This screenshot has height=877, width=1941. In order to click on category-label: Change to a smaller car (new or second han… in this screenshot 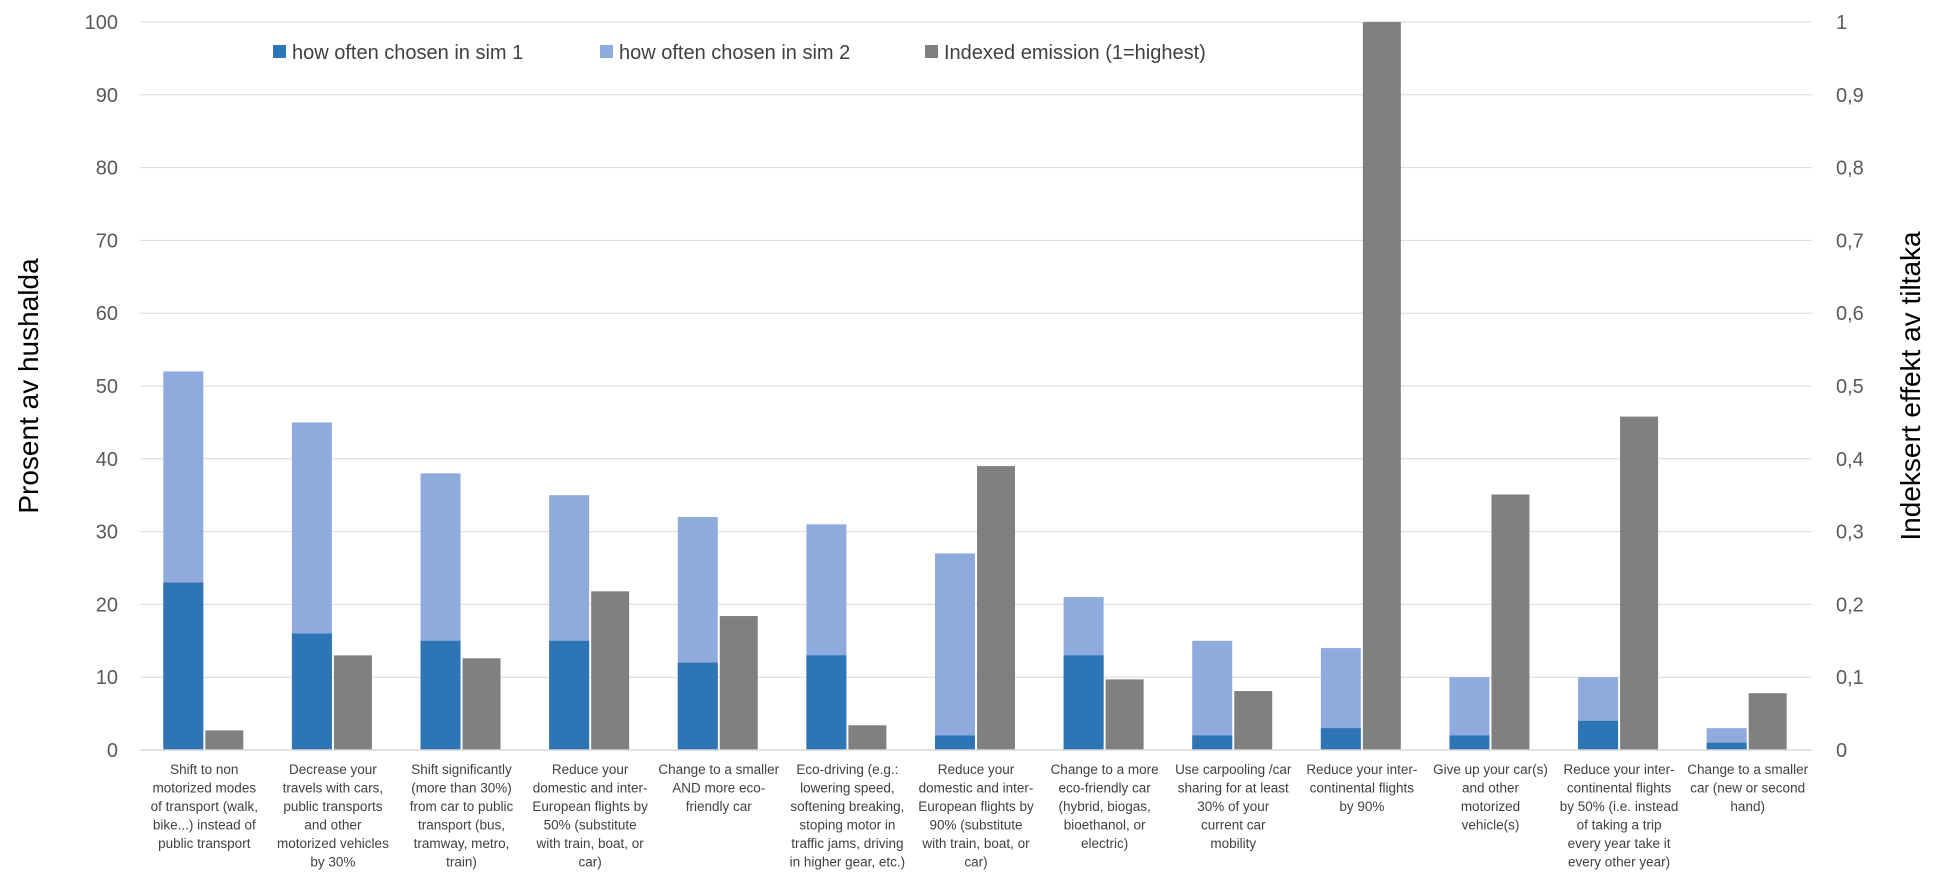, I will do `click(1747, 788)`.